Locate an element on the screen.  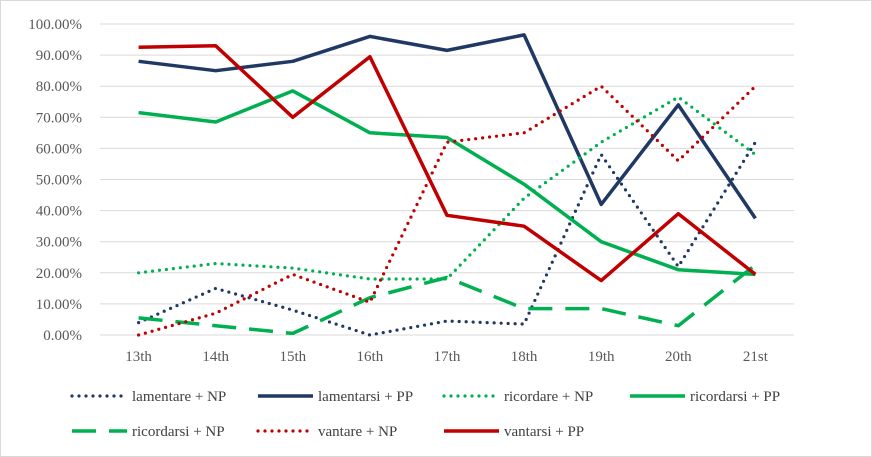
y-tick-label: 30.00% is located at coordinates (59, 243).